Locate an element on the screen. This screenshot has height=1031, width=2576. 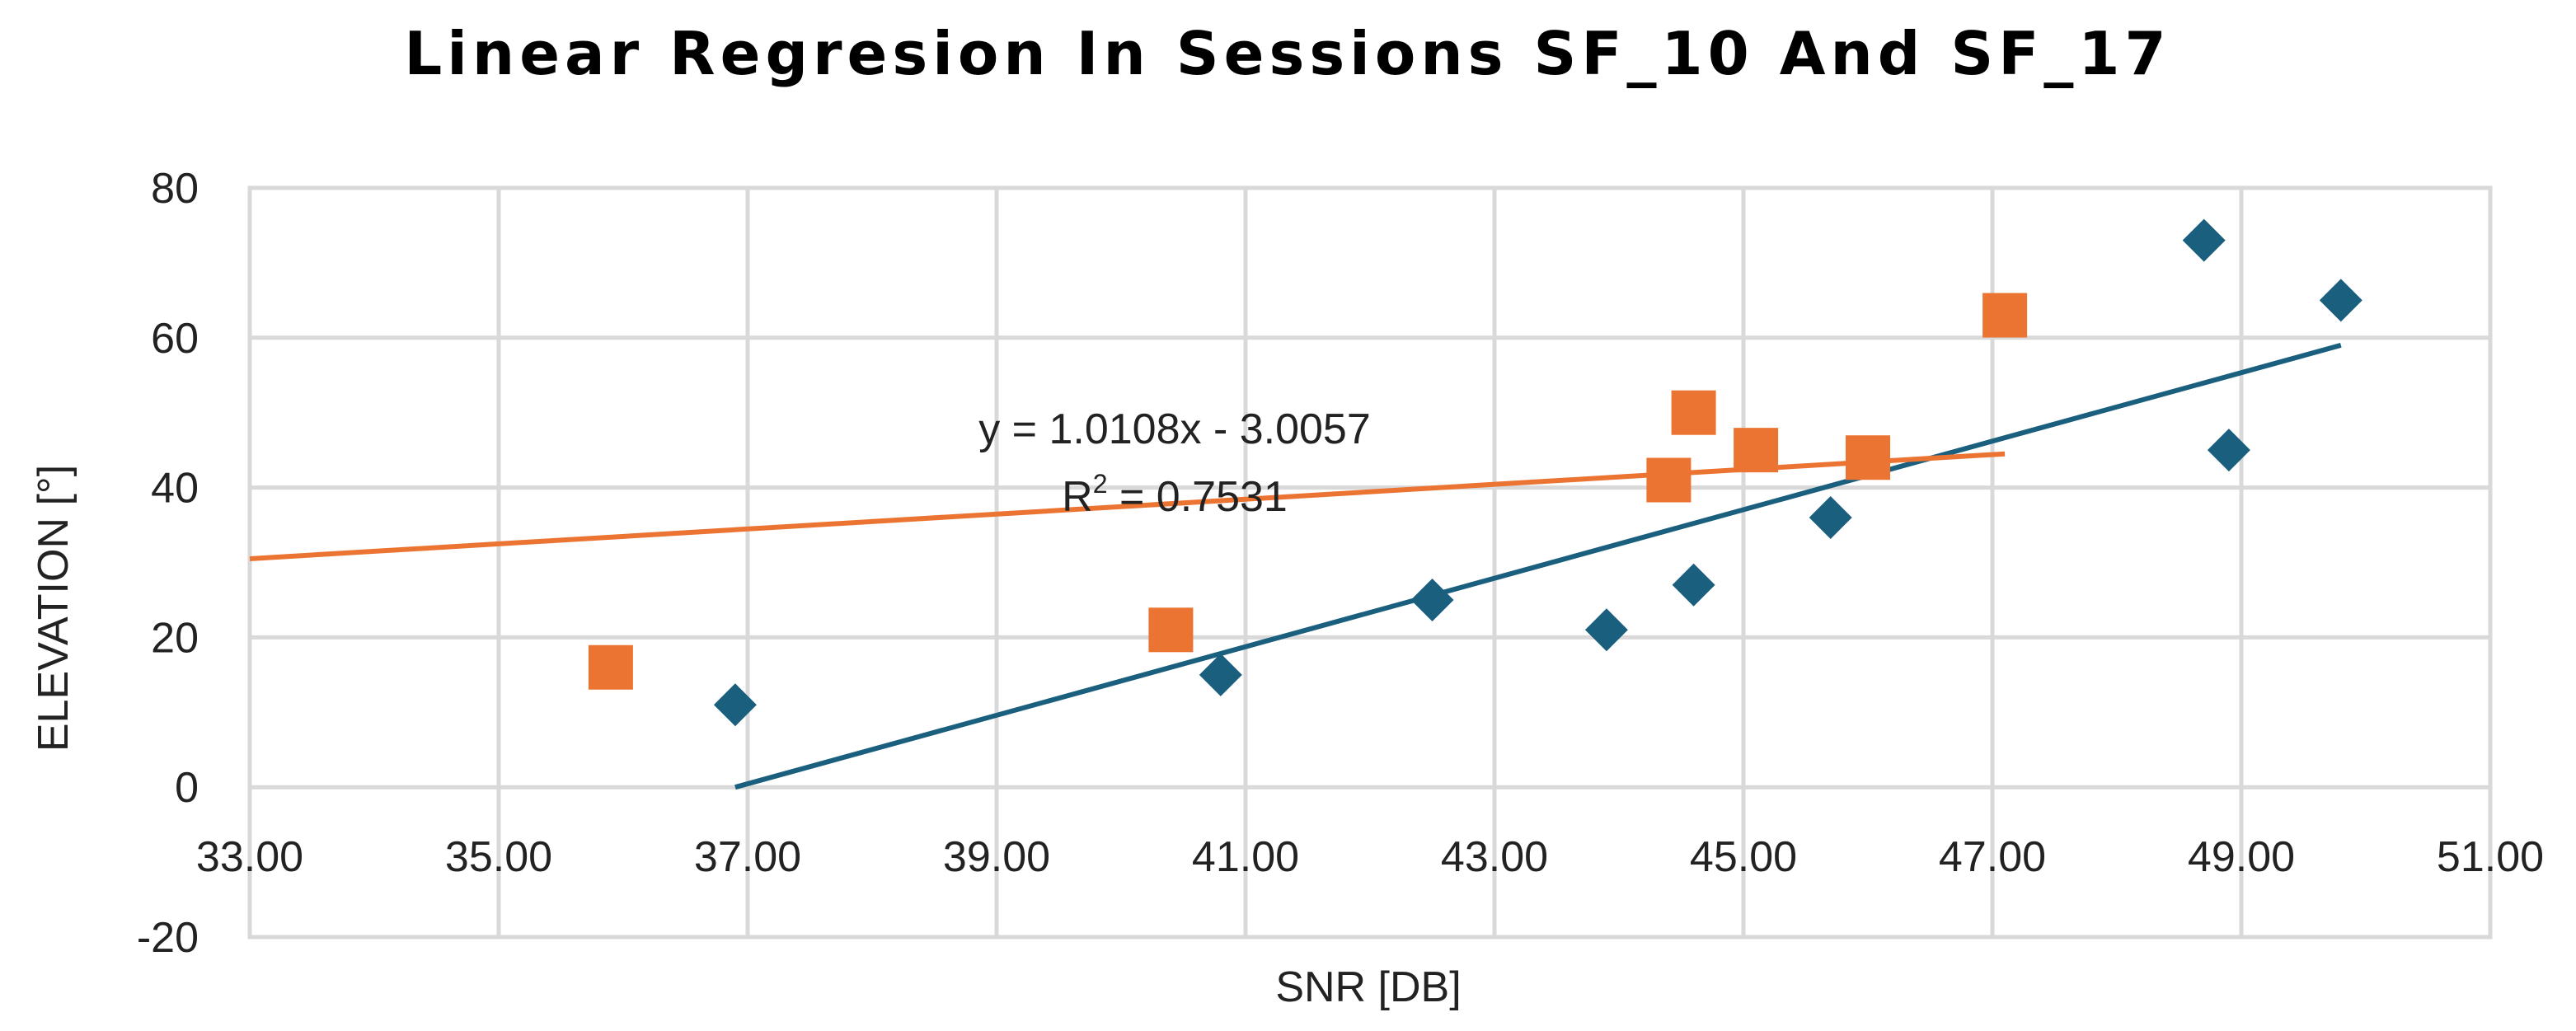
x-axis-label: SNR [DB] is located at coordinates (1368, 987).